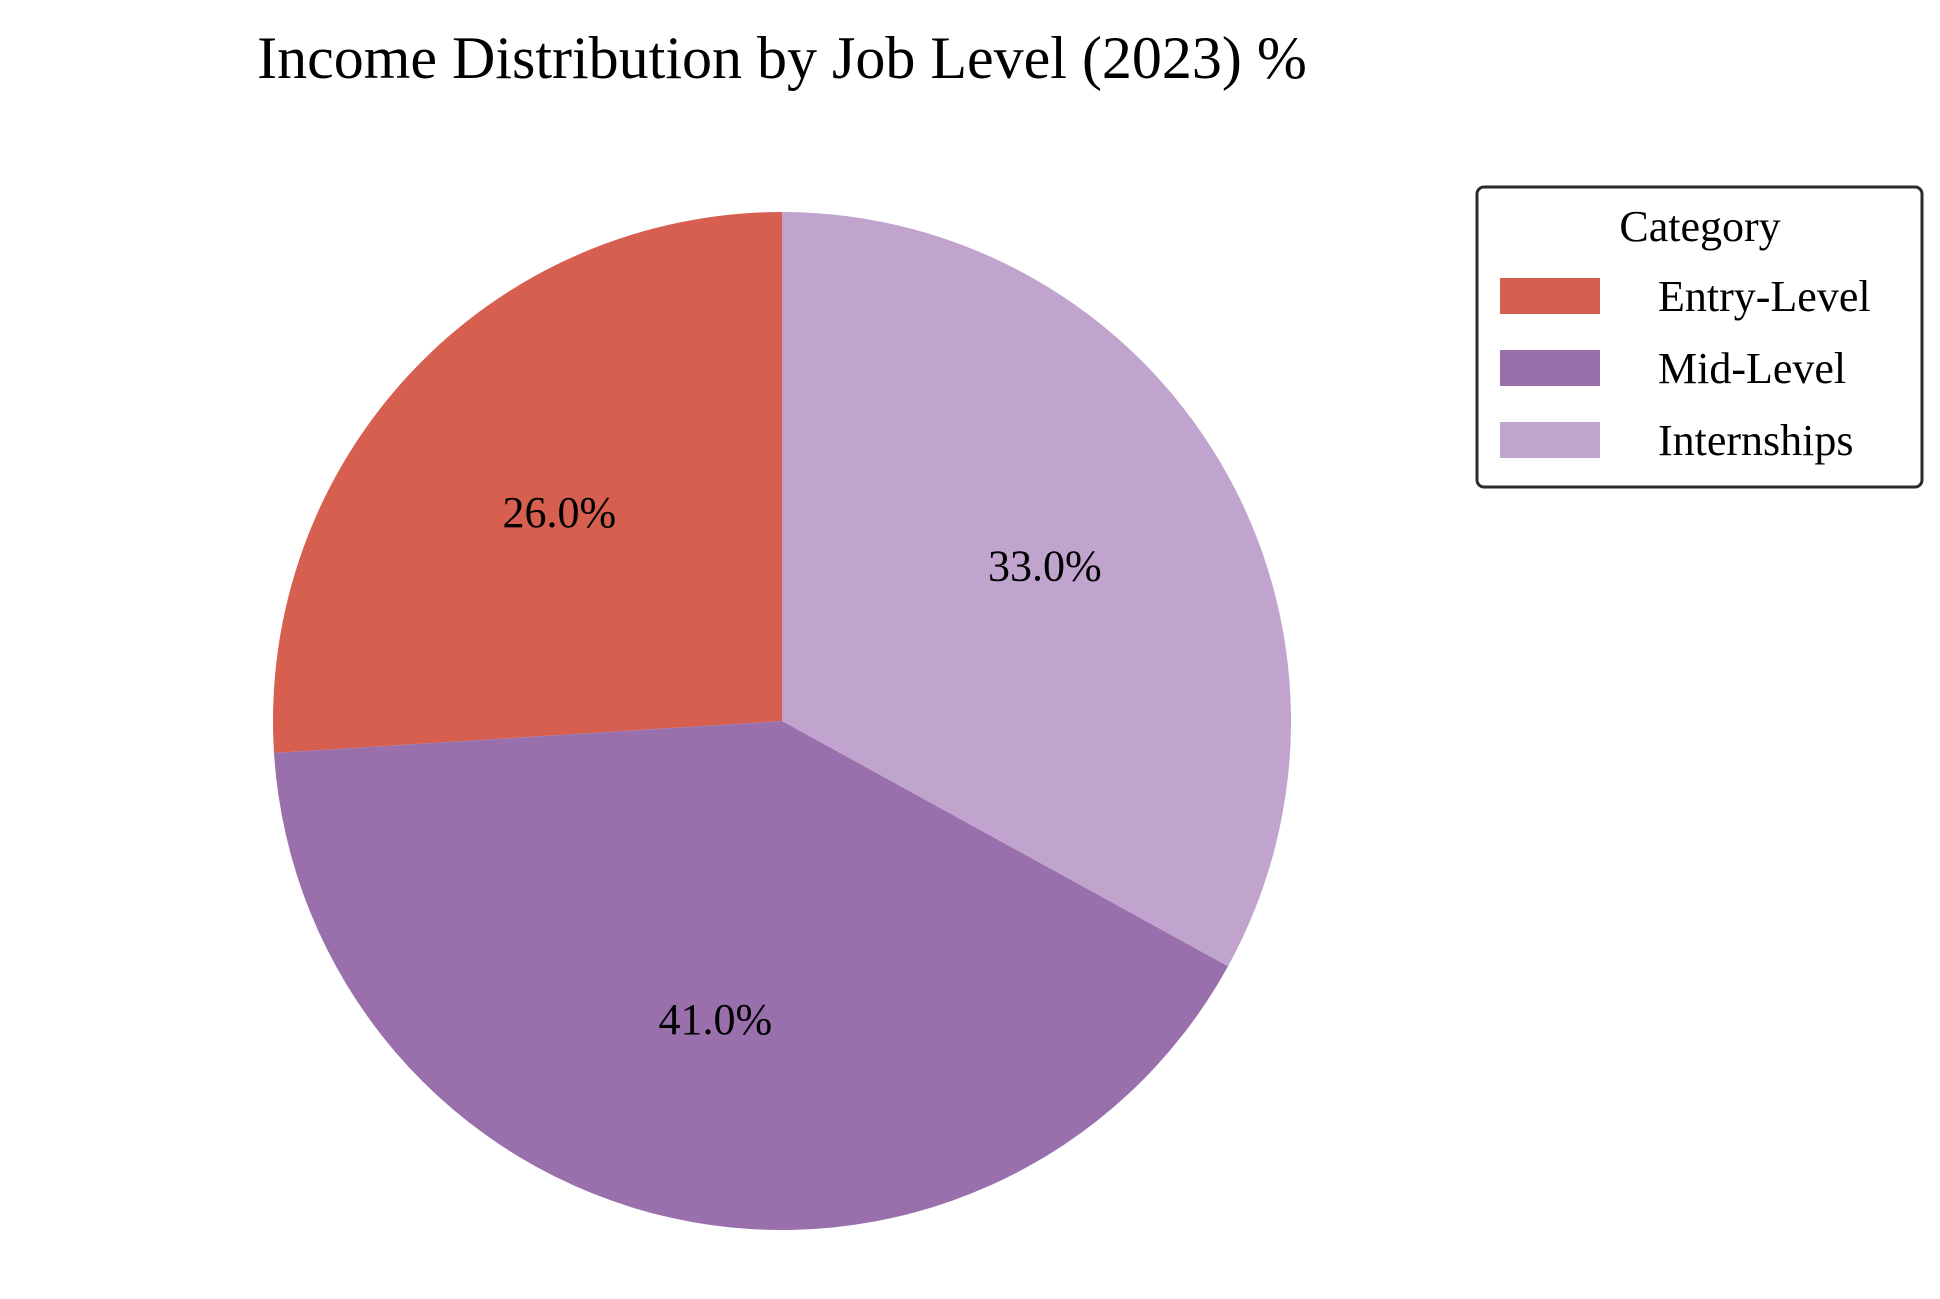 Image resolution: width=1940 pixels, height=1299 pixels. Describe the element at coordinates (1045, 566) in the screenshot. I see `slice-label-internships: 33.0%` at that location.